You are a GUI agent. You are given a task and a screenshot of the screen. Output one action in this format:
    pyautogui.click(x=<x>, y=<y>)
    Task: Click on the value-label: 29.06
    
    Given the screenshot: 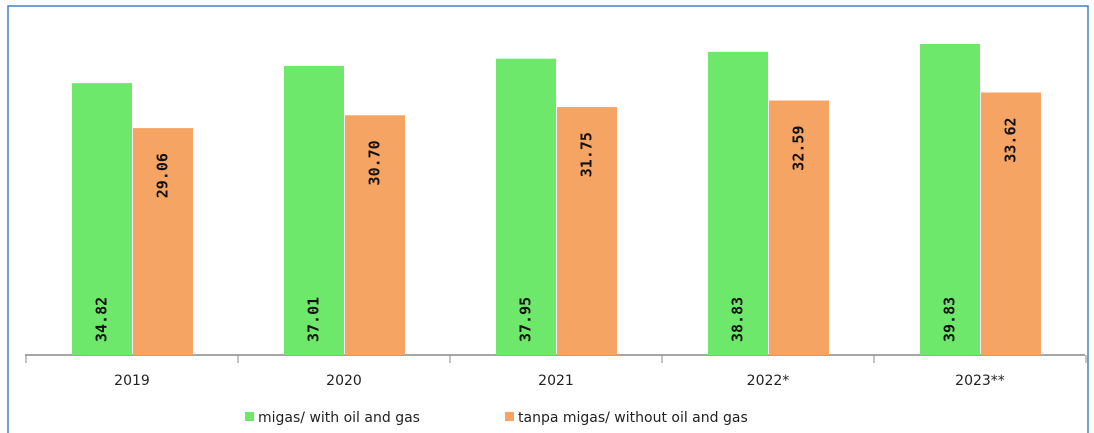 What is the action you would take?
    pyautogui.click(x=163, y=175)
    